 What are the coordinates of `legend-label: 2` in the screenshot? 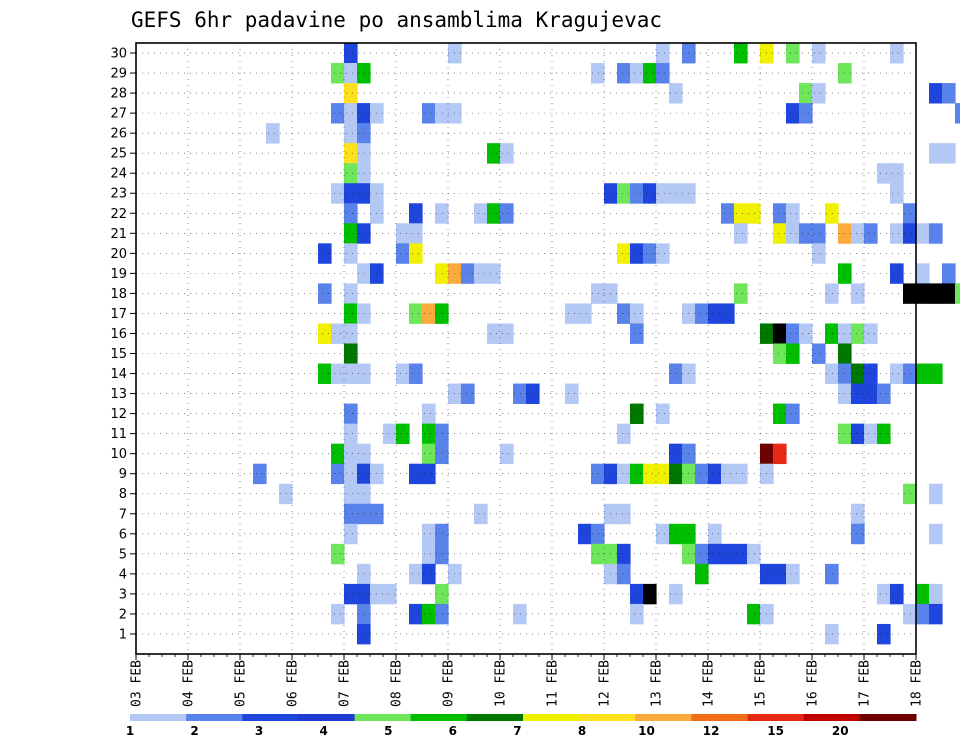 It's located at (194, 731).